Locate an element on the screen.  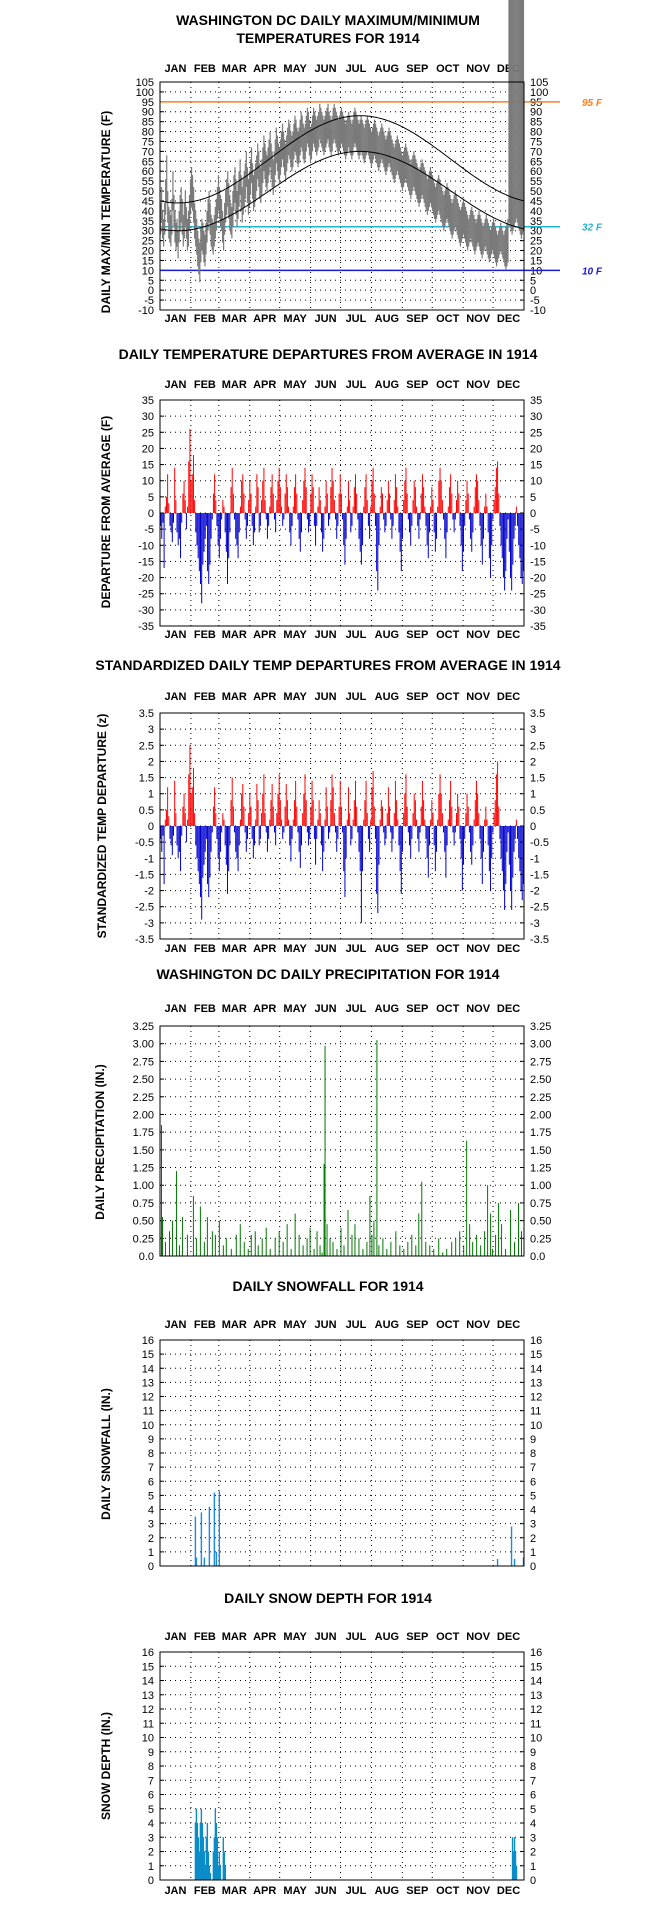
y-axis-label: DEPARTURE FROM AVERAGE (F) is located at coordinates (106, 512).